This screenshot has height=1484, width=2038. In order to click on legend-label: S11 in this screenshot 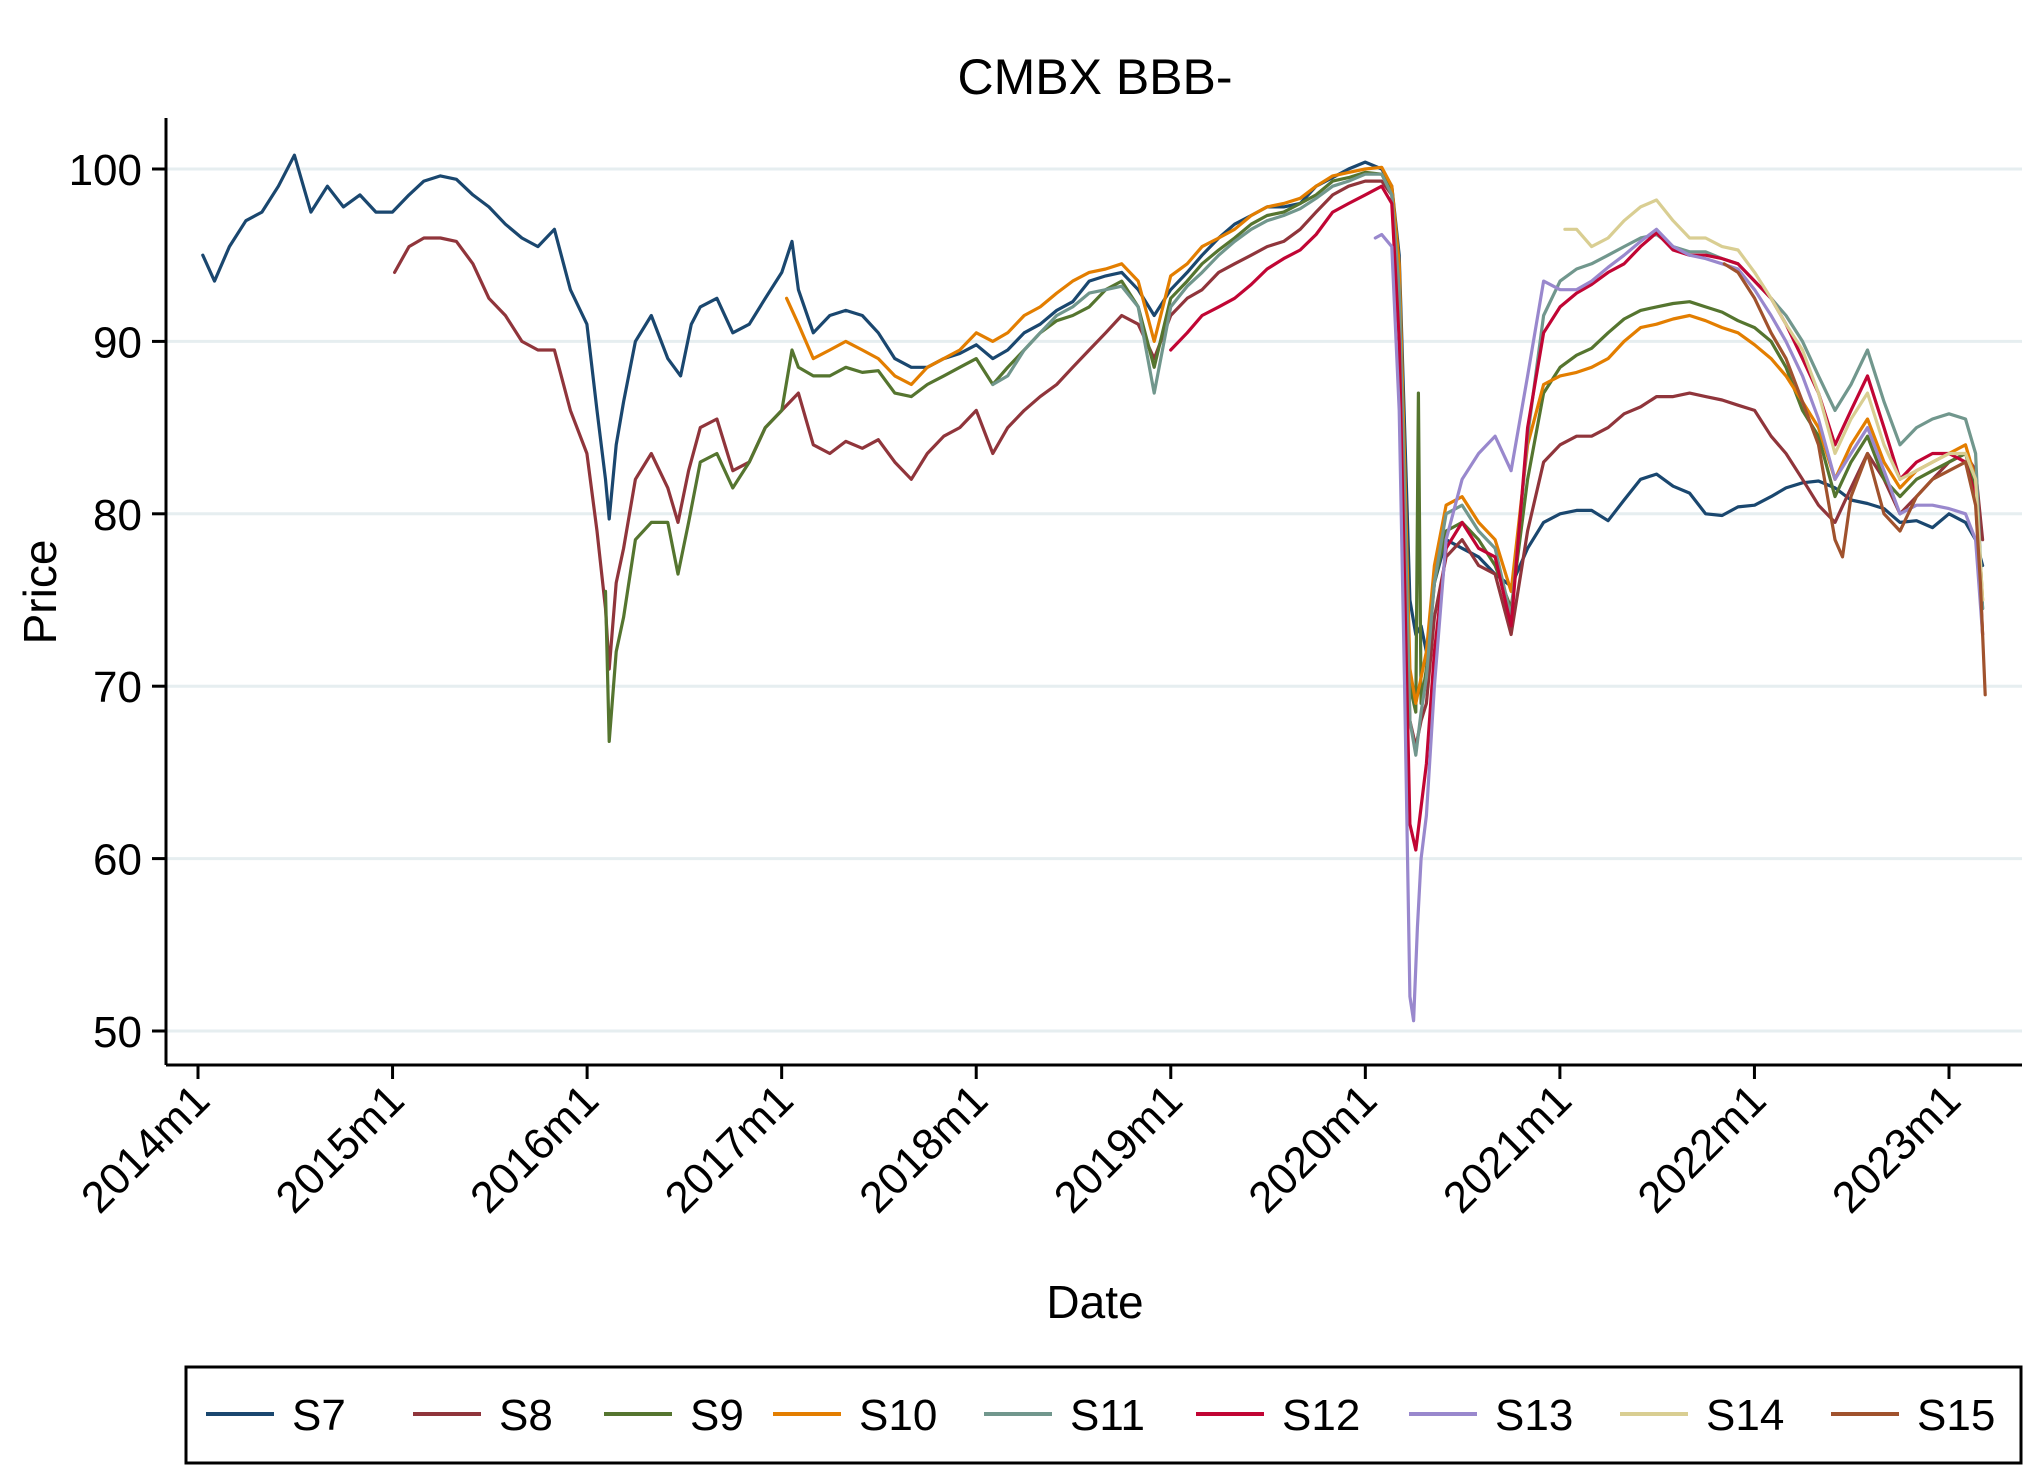, I will do `click(1107, 1415)`.